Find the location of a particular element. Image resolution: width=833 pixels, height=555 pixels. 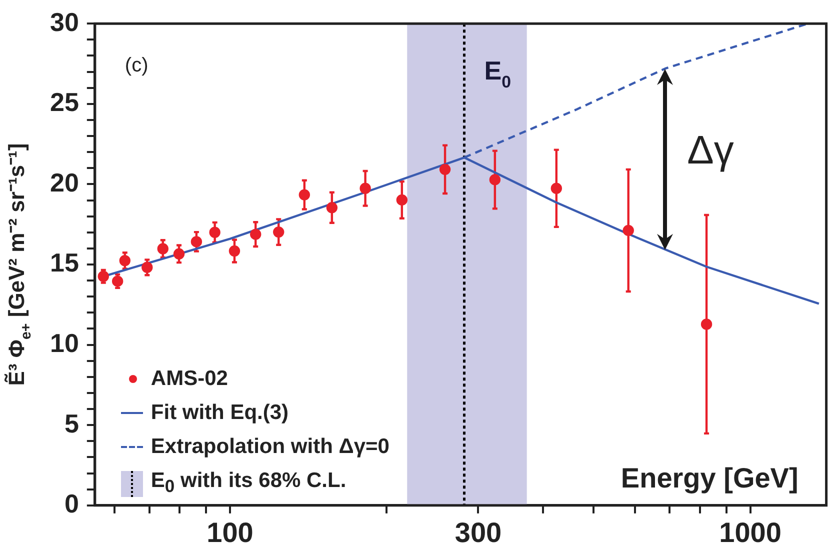

legend-label: AMS-02 is located at coordinates (189, 379).